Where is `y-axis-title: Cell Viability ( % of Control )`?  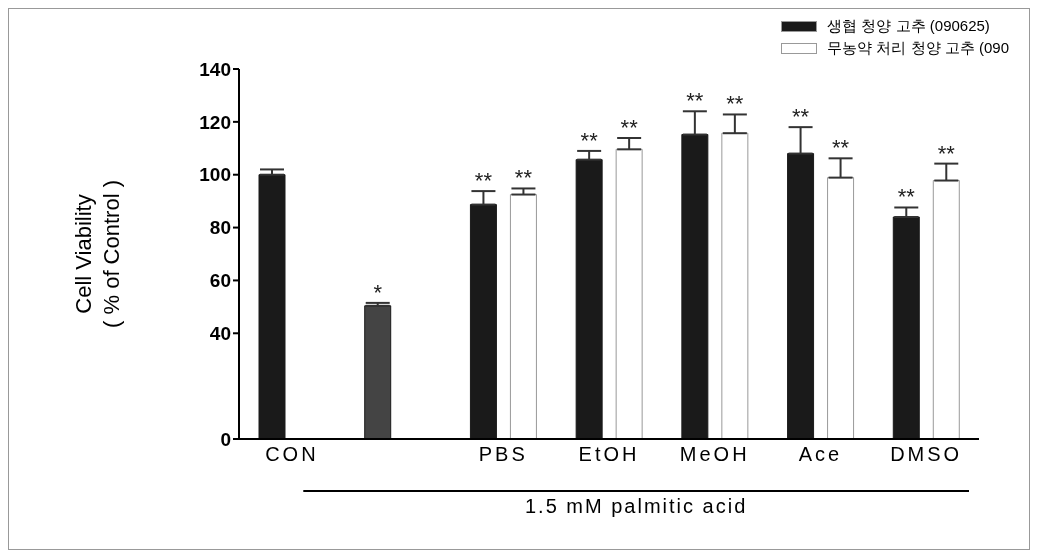 y-axis-title: Cell Viability ( % of Control ) is located at coordinates (97, 254).